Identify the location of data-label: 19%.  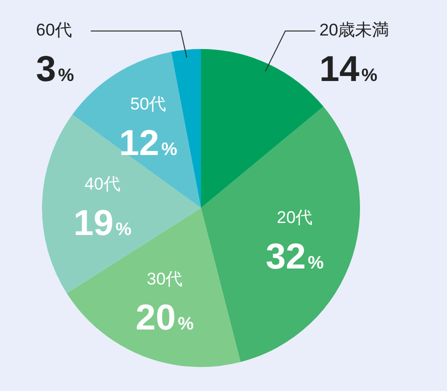
(102, 222).